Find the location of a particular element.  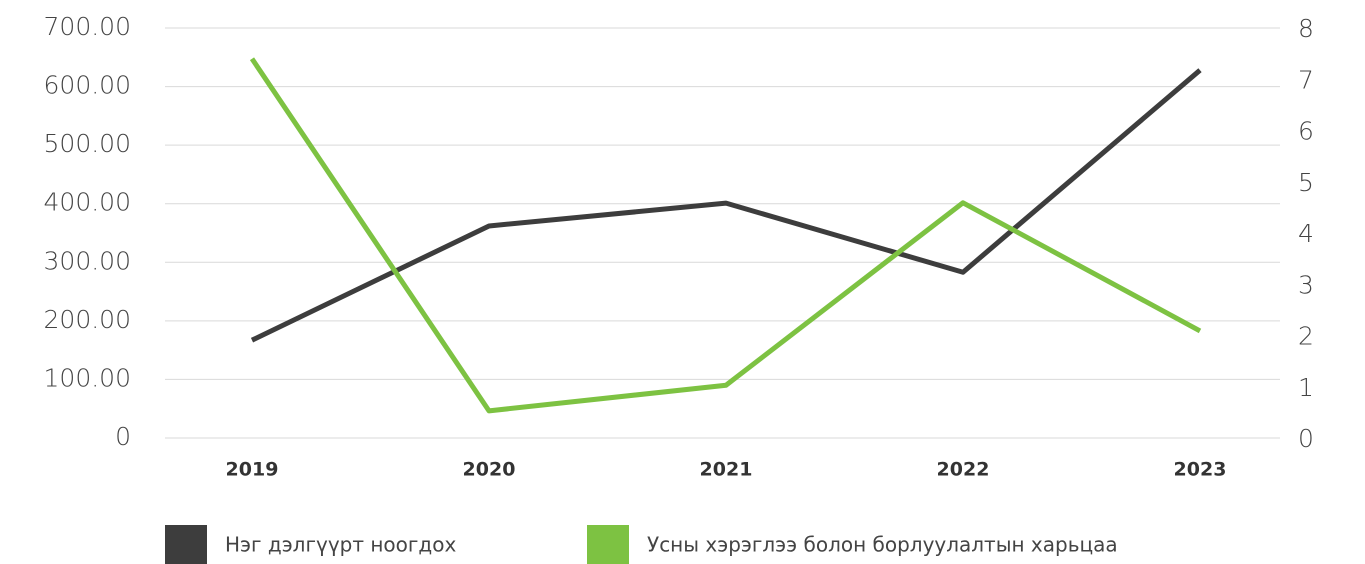

x-tick-label: 2022 is located at coordinates (963, 470).